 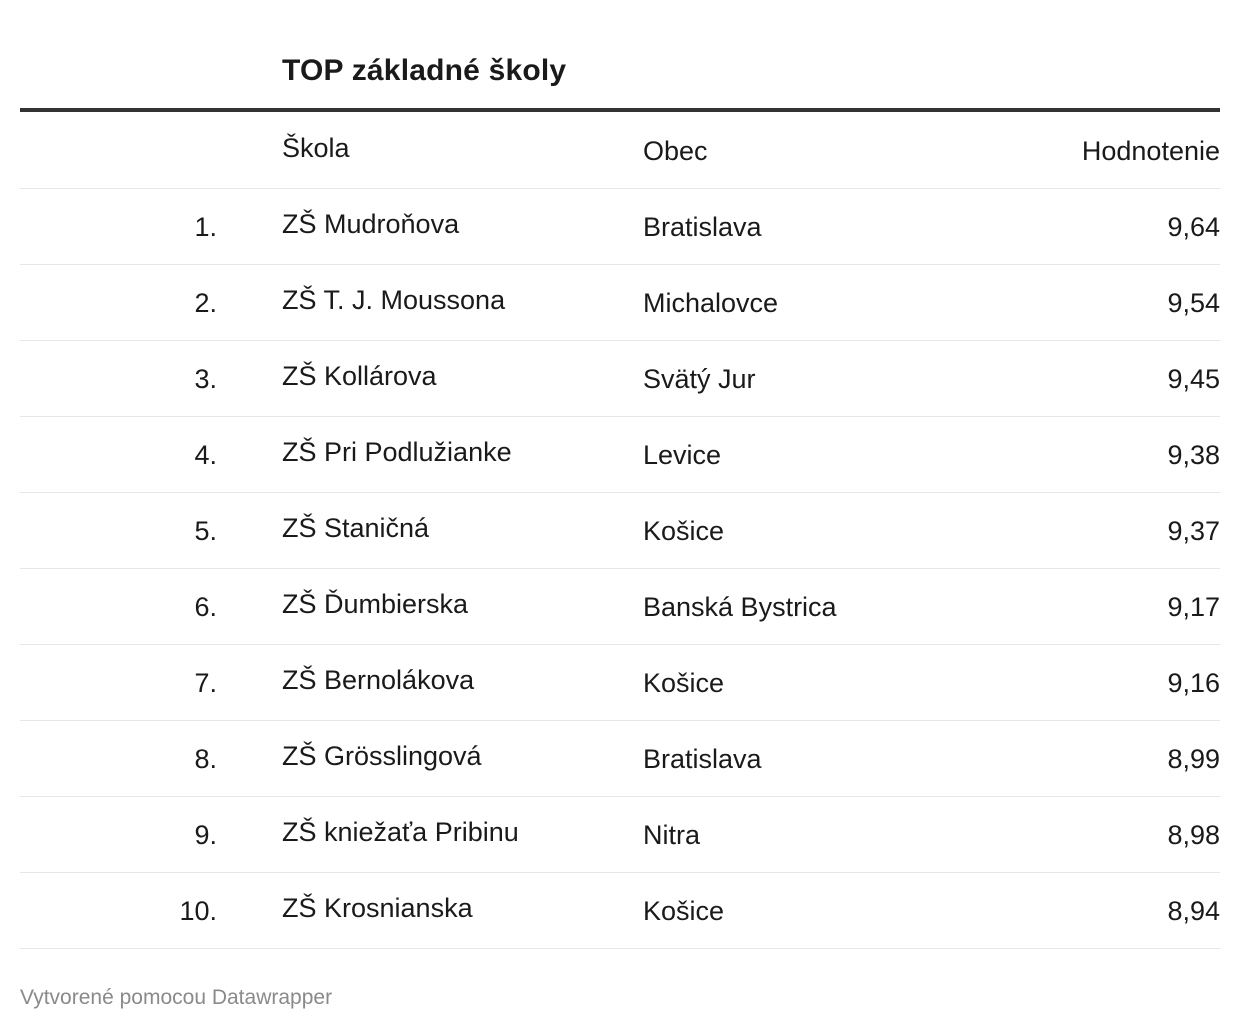 I want to click on header-town: Obec, so click(x=675, y=150).